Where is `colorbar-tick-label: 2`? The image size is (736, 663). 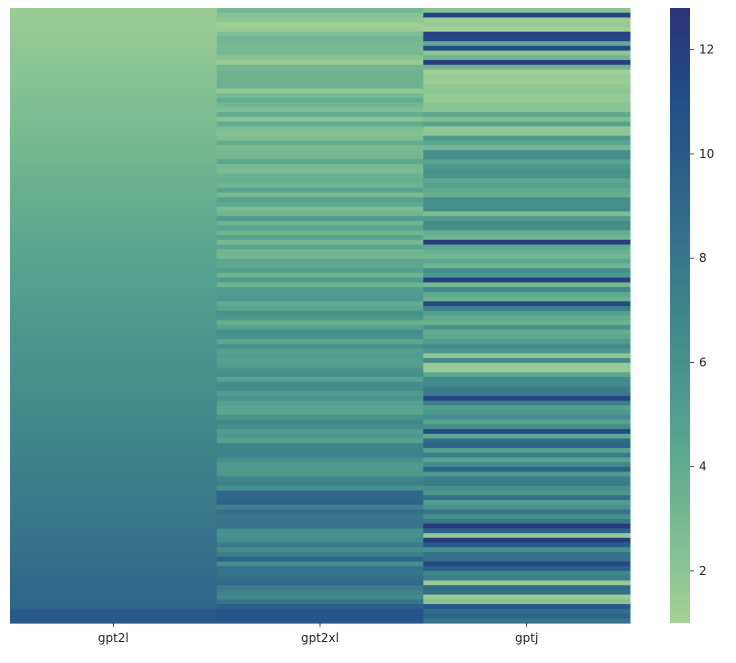 colorbar-tick-label: 2 is located at coordinates (703, 571).